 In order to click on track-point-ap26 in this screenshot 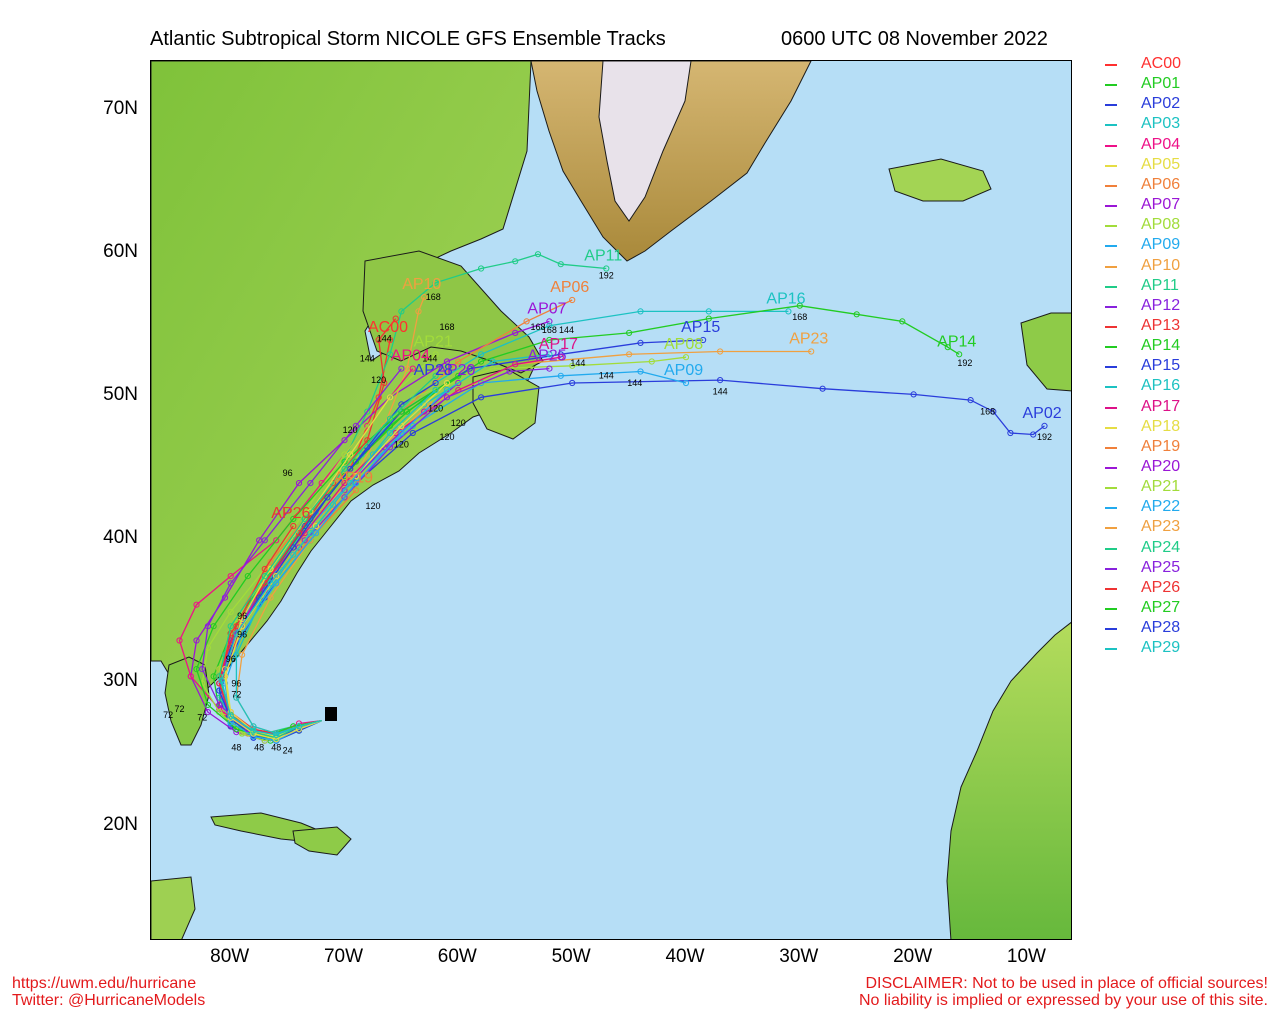, I will do `click(264, 569)`.